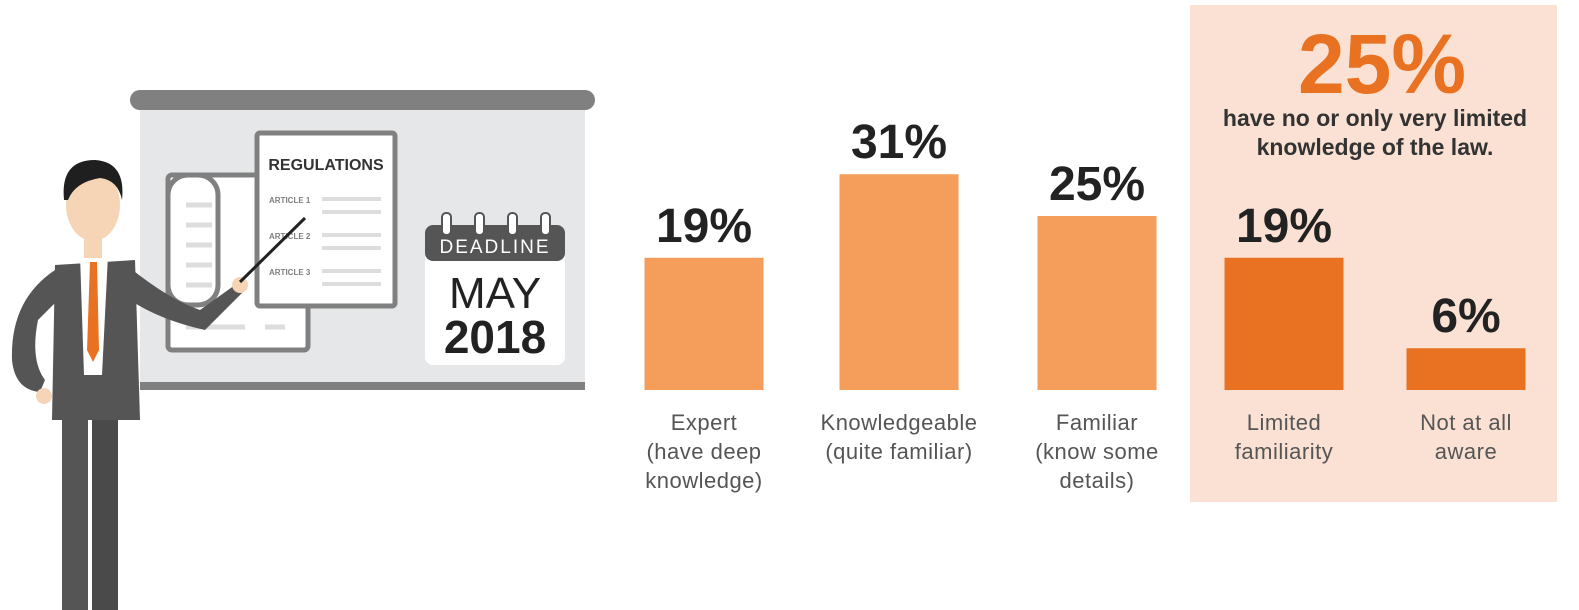  What do you see at coordinates (326, 219) in the screenshot?
I see `document-front` at bounding box center [326, 219].